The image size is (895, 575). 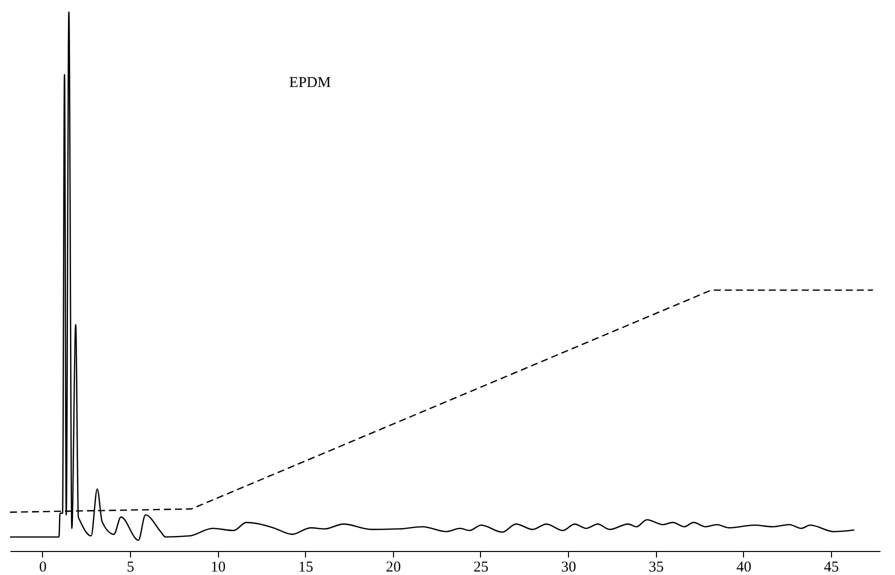 I want to click on x-tick-label: 25, so click(x=480, y=567).